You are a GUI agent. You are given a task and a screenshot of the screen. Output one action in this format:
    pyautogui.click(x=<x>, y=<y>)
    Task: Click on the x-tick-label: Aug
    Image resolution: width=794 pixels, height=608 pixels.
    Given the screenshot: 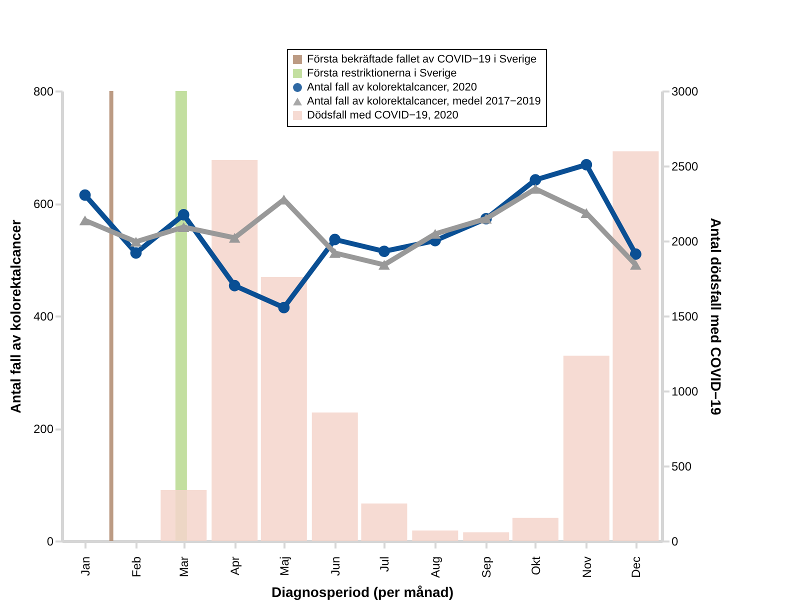 What is the action you would take?
    pyautogui.click(x=435, y=567)
    